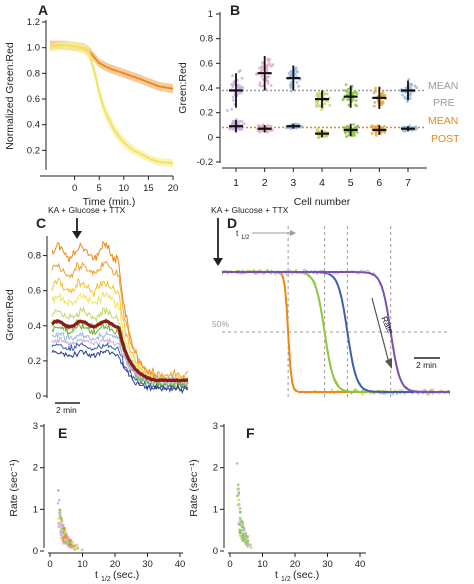 The width and height of the screenshot is (474, 584). What do you see at coordinates (10, 96) in the screenshot?
I see `a-y-label: Normalized Green:Red` at bounding box center [10, 96].